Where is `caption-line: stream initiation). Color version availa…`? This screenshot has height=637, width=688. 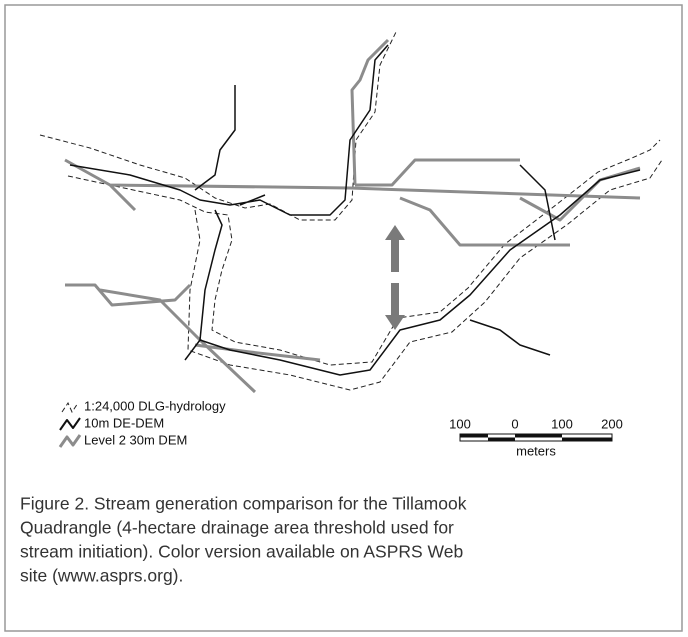
caption-line: stream initiation). Color version availa… is located at coordinates (241, 552).